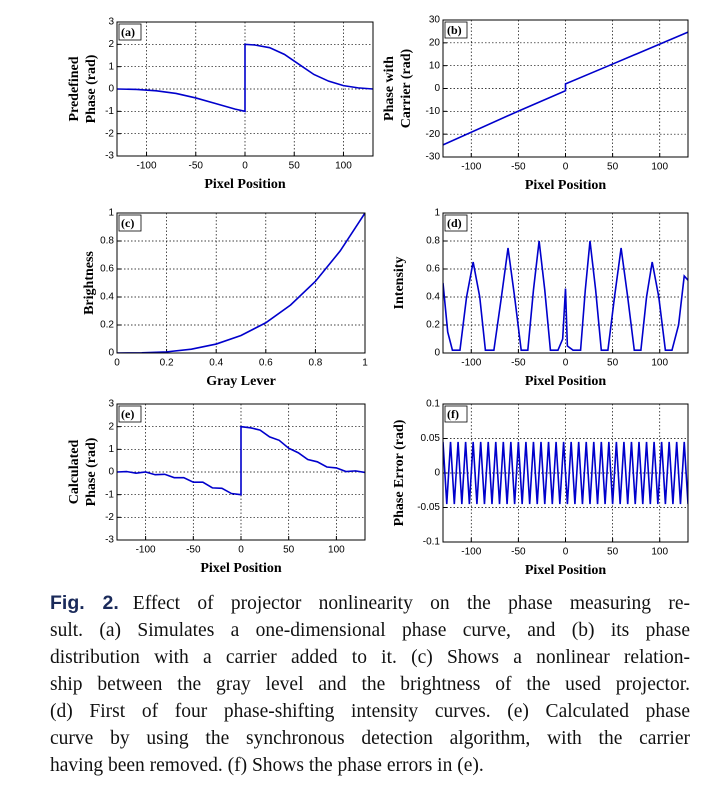 The width and height of the screenshot is (714, 803). What do you see at coordinates (89, 283) in the screenshot?
I see `y-axis-label: Brightness` at bounding box center [89, 283].